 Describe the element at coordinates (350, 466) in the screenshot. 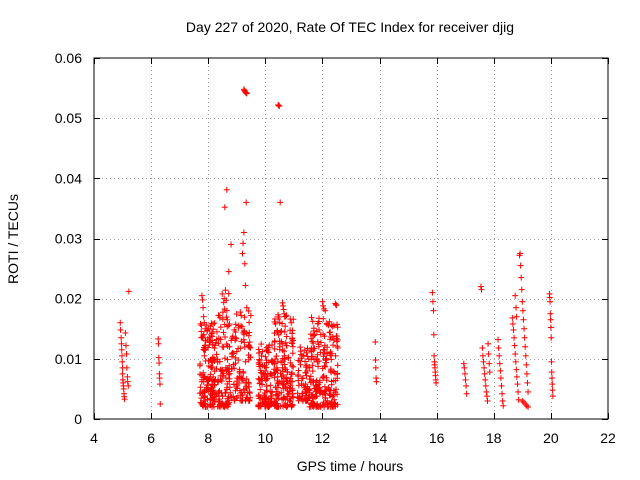

I see `x-axis-label: GPS time / hours` at that location.